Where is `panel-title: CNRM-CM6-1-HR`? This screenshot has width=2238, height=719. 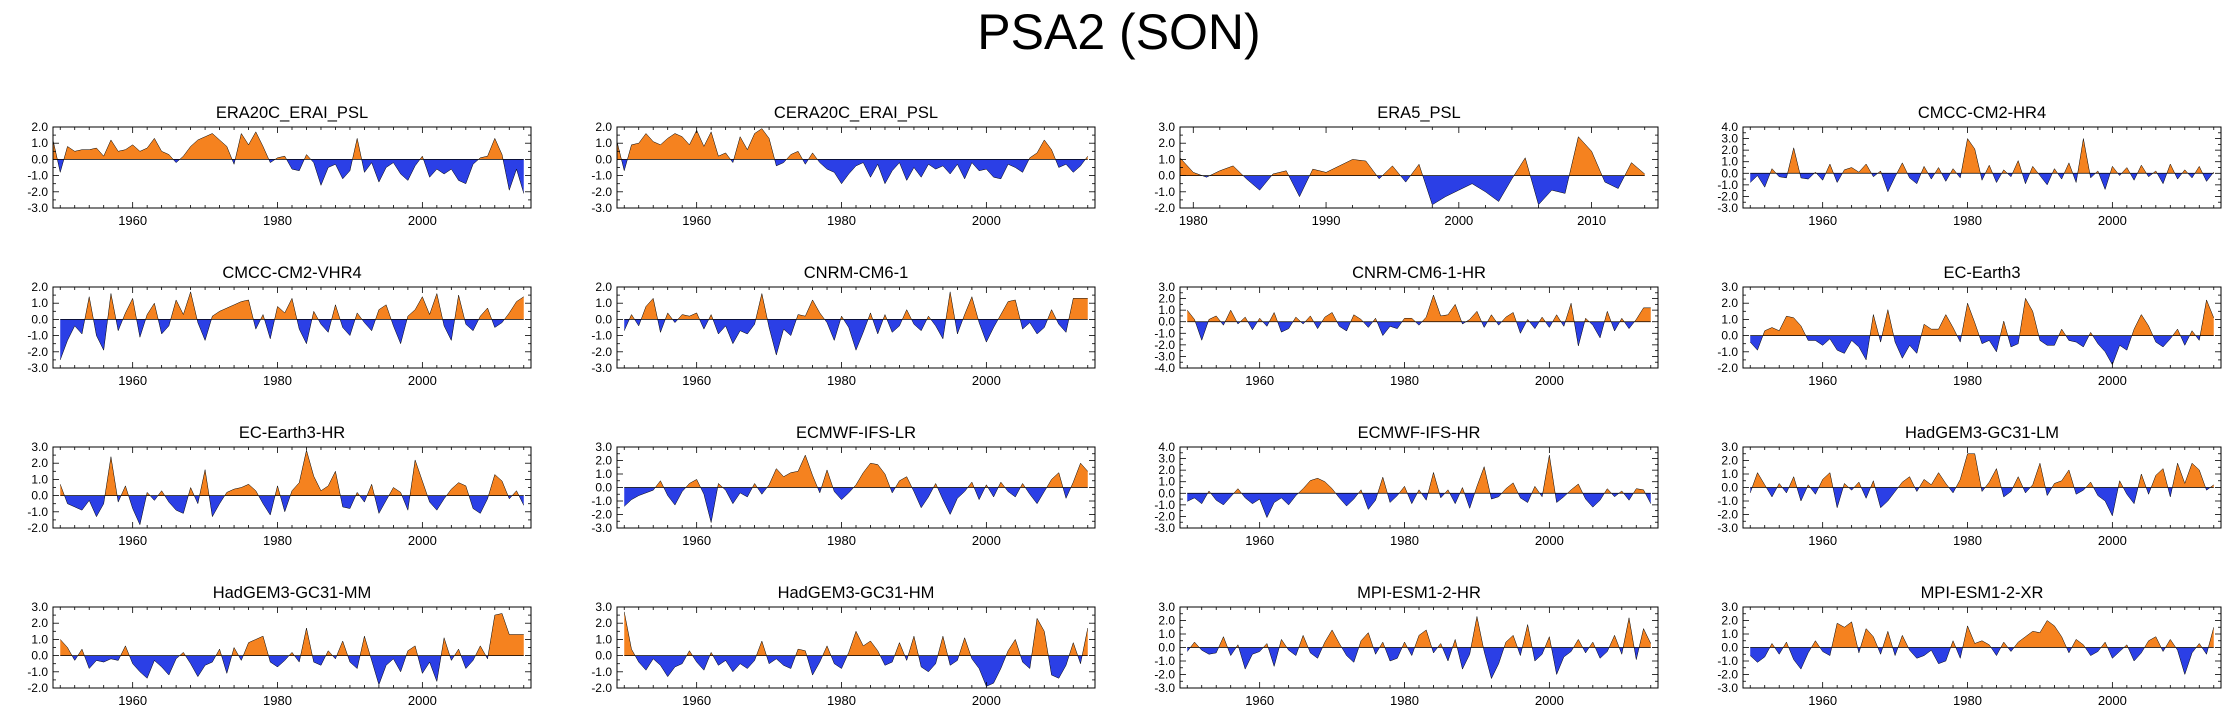 panel-title: CNRM-CM6-1-HR is located at coordinates (1419, 273).